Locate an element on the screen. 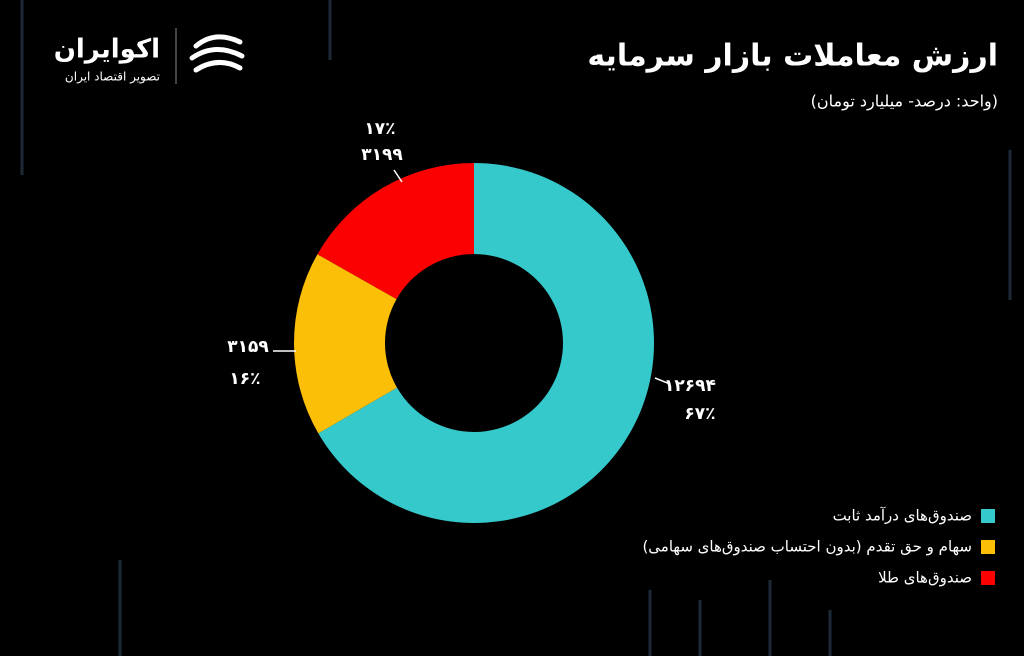 This screenshot has height=656, width=1024. brand-tagline: تصویر اقتصاد ایران is located at coordinates (112, 77).